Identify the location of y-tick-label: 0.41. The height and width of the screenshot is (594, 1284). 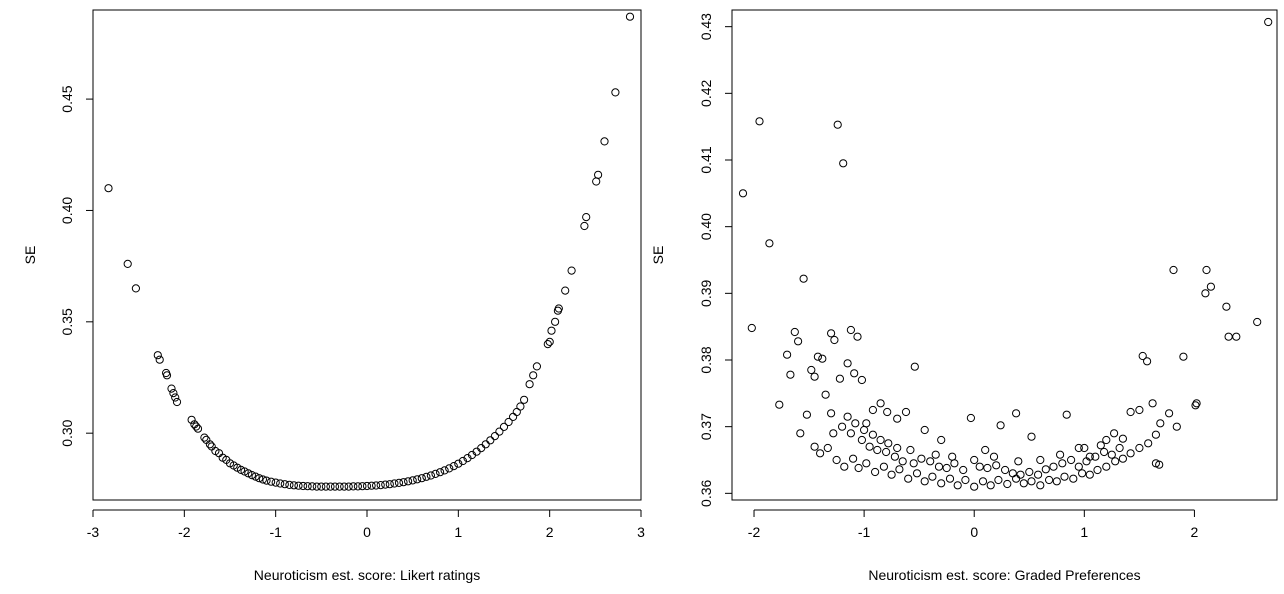
(706, 159).